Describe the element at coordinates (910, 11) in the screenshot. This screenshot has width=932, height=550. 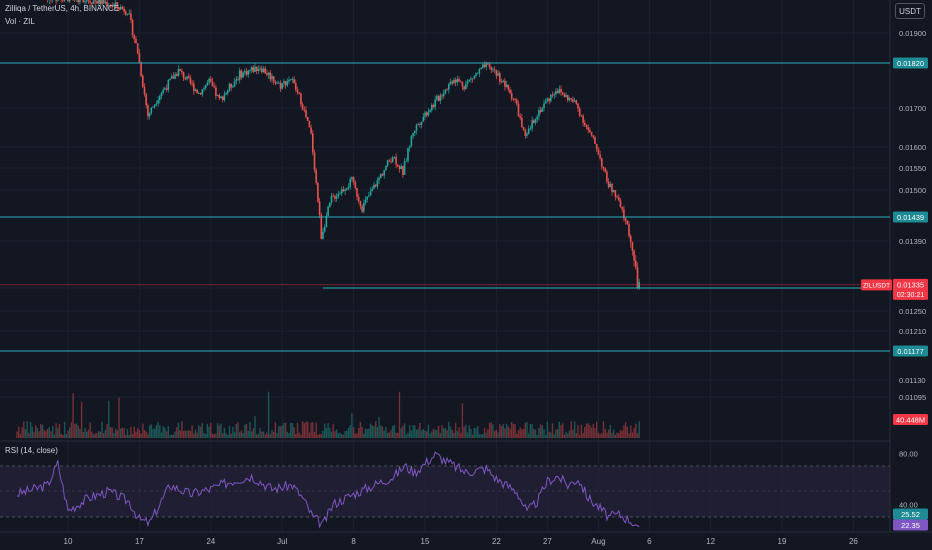
I see `currency-button: USDT` at that location.